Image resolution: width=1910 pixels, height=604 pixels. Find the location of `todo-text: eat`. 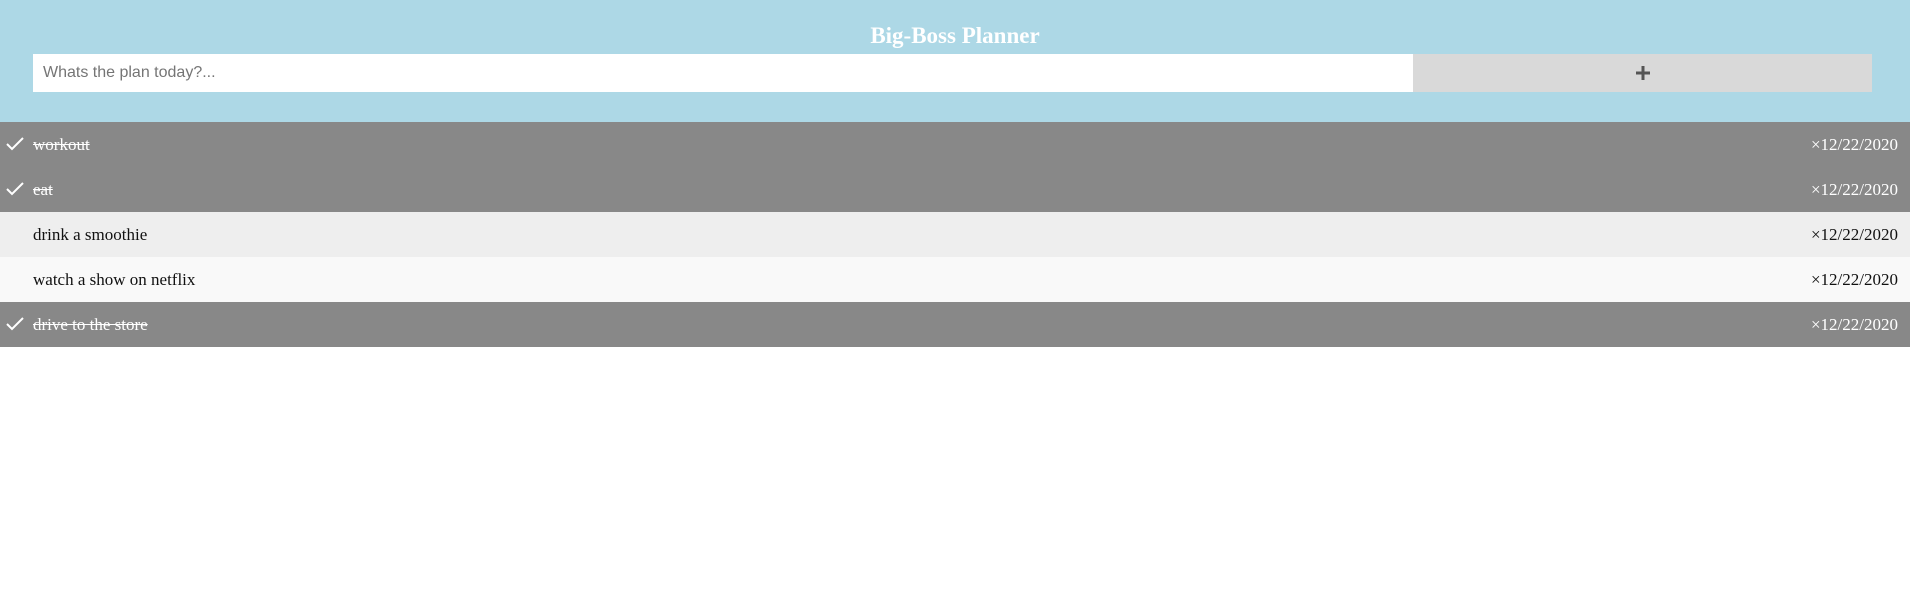

todo-text: eat is located at coordinates (43, 189).